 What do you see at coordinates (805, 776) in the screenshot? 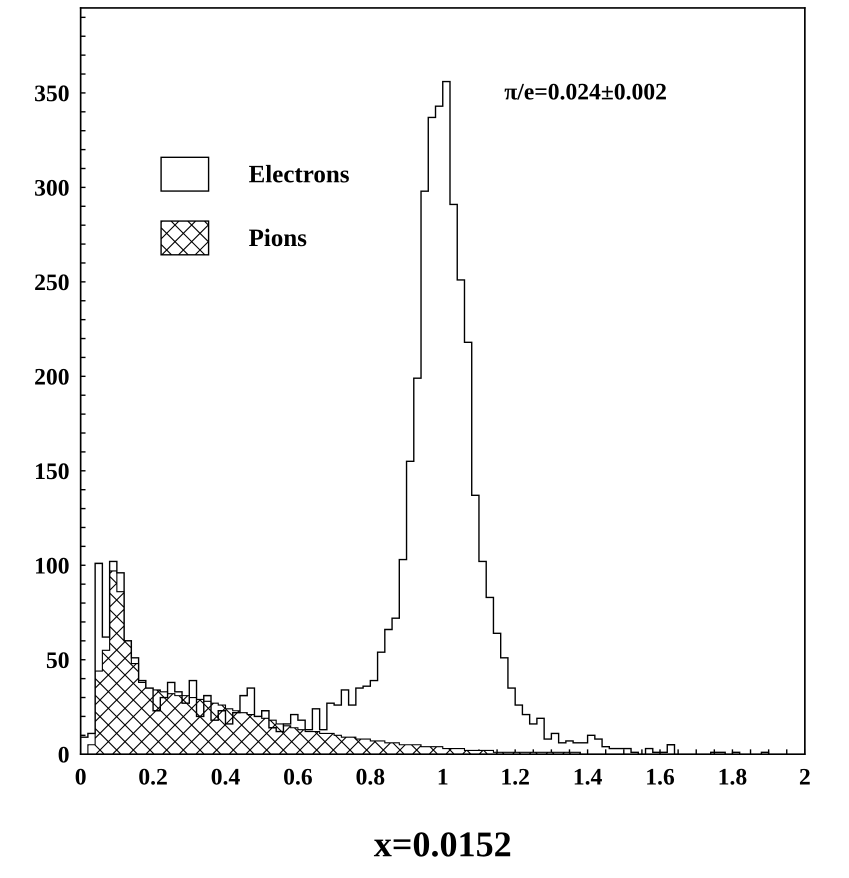
I see `x-tick-label: 2` at bounding box center [805, 776].